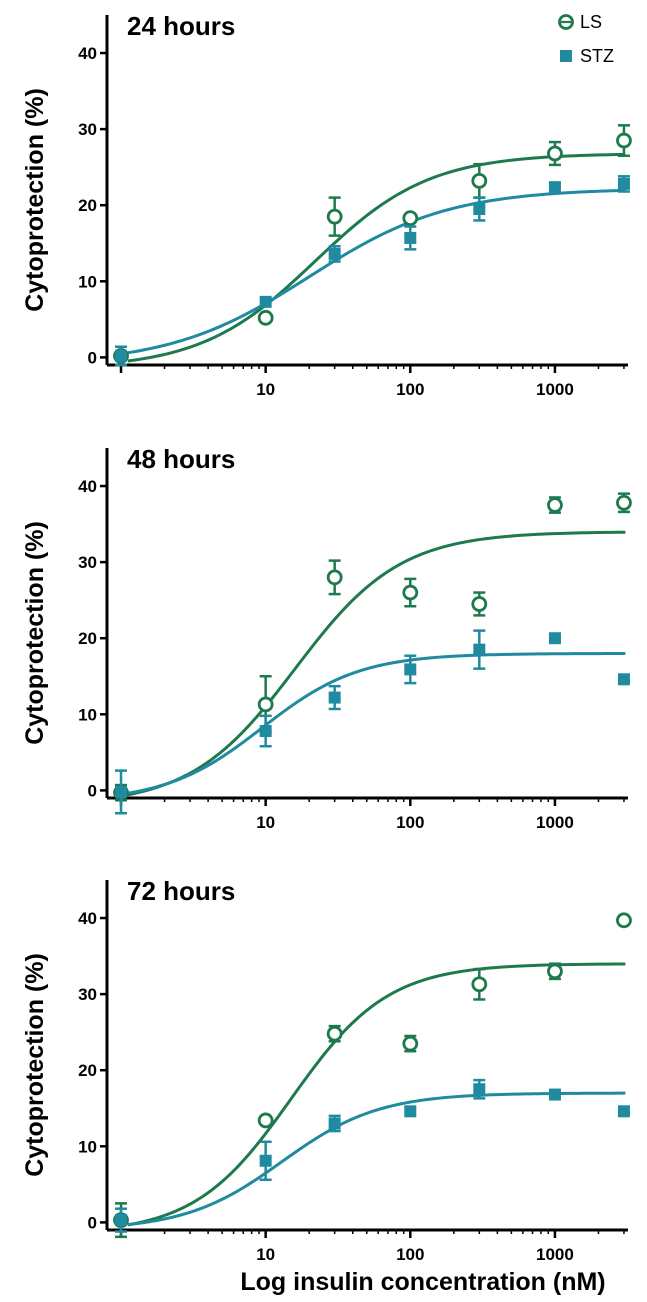 The height and width of the screenshot is (1302, 647). Describe the element at coordinates (181, 459) in the screenshot. I see `panel-title: 48 hours` at that location.